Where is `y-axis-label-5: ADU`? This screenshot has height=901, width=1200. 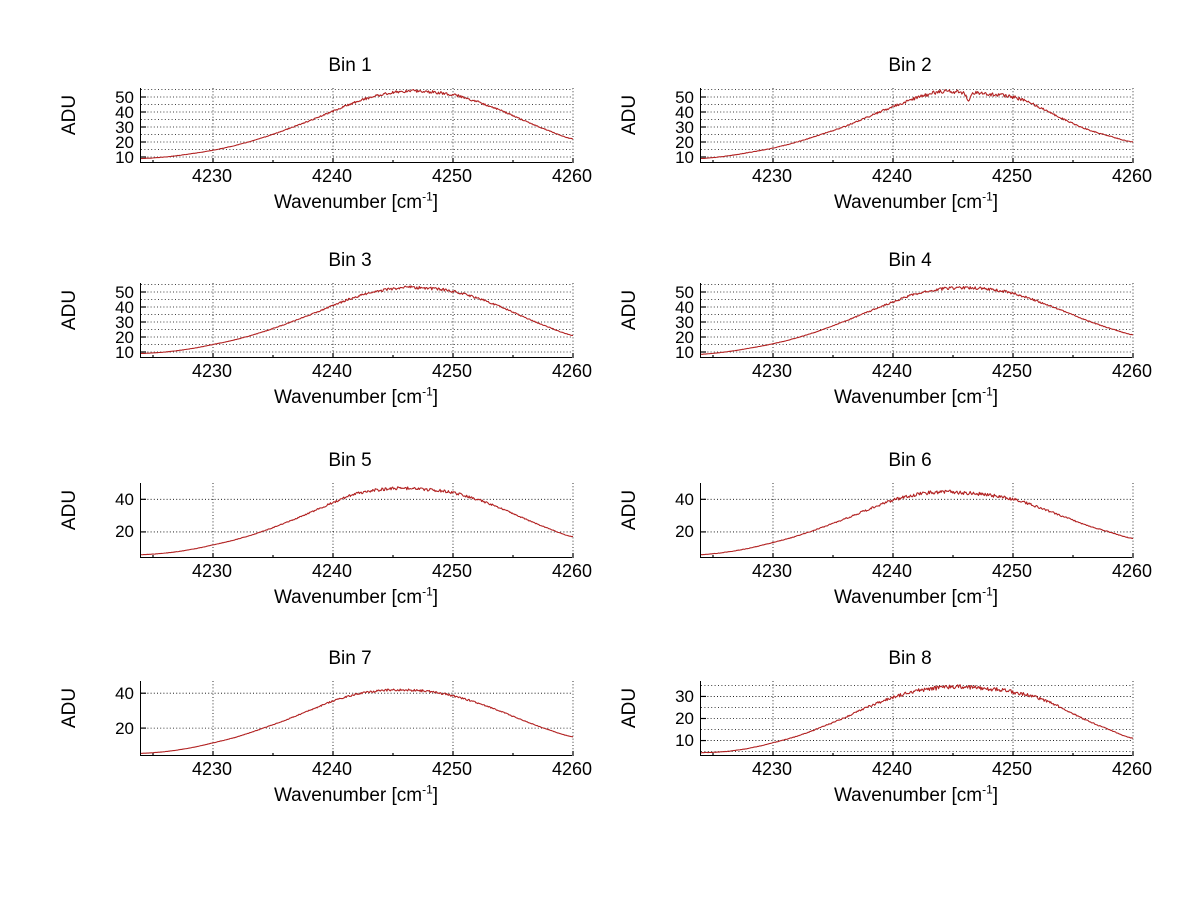
y-axis-label-5: ADU is located at coordinates (69, 510).